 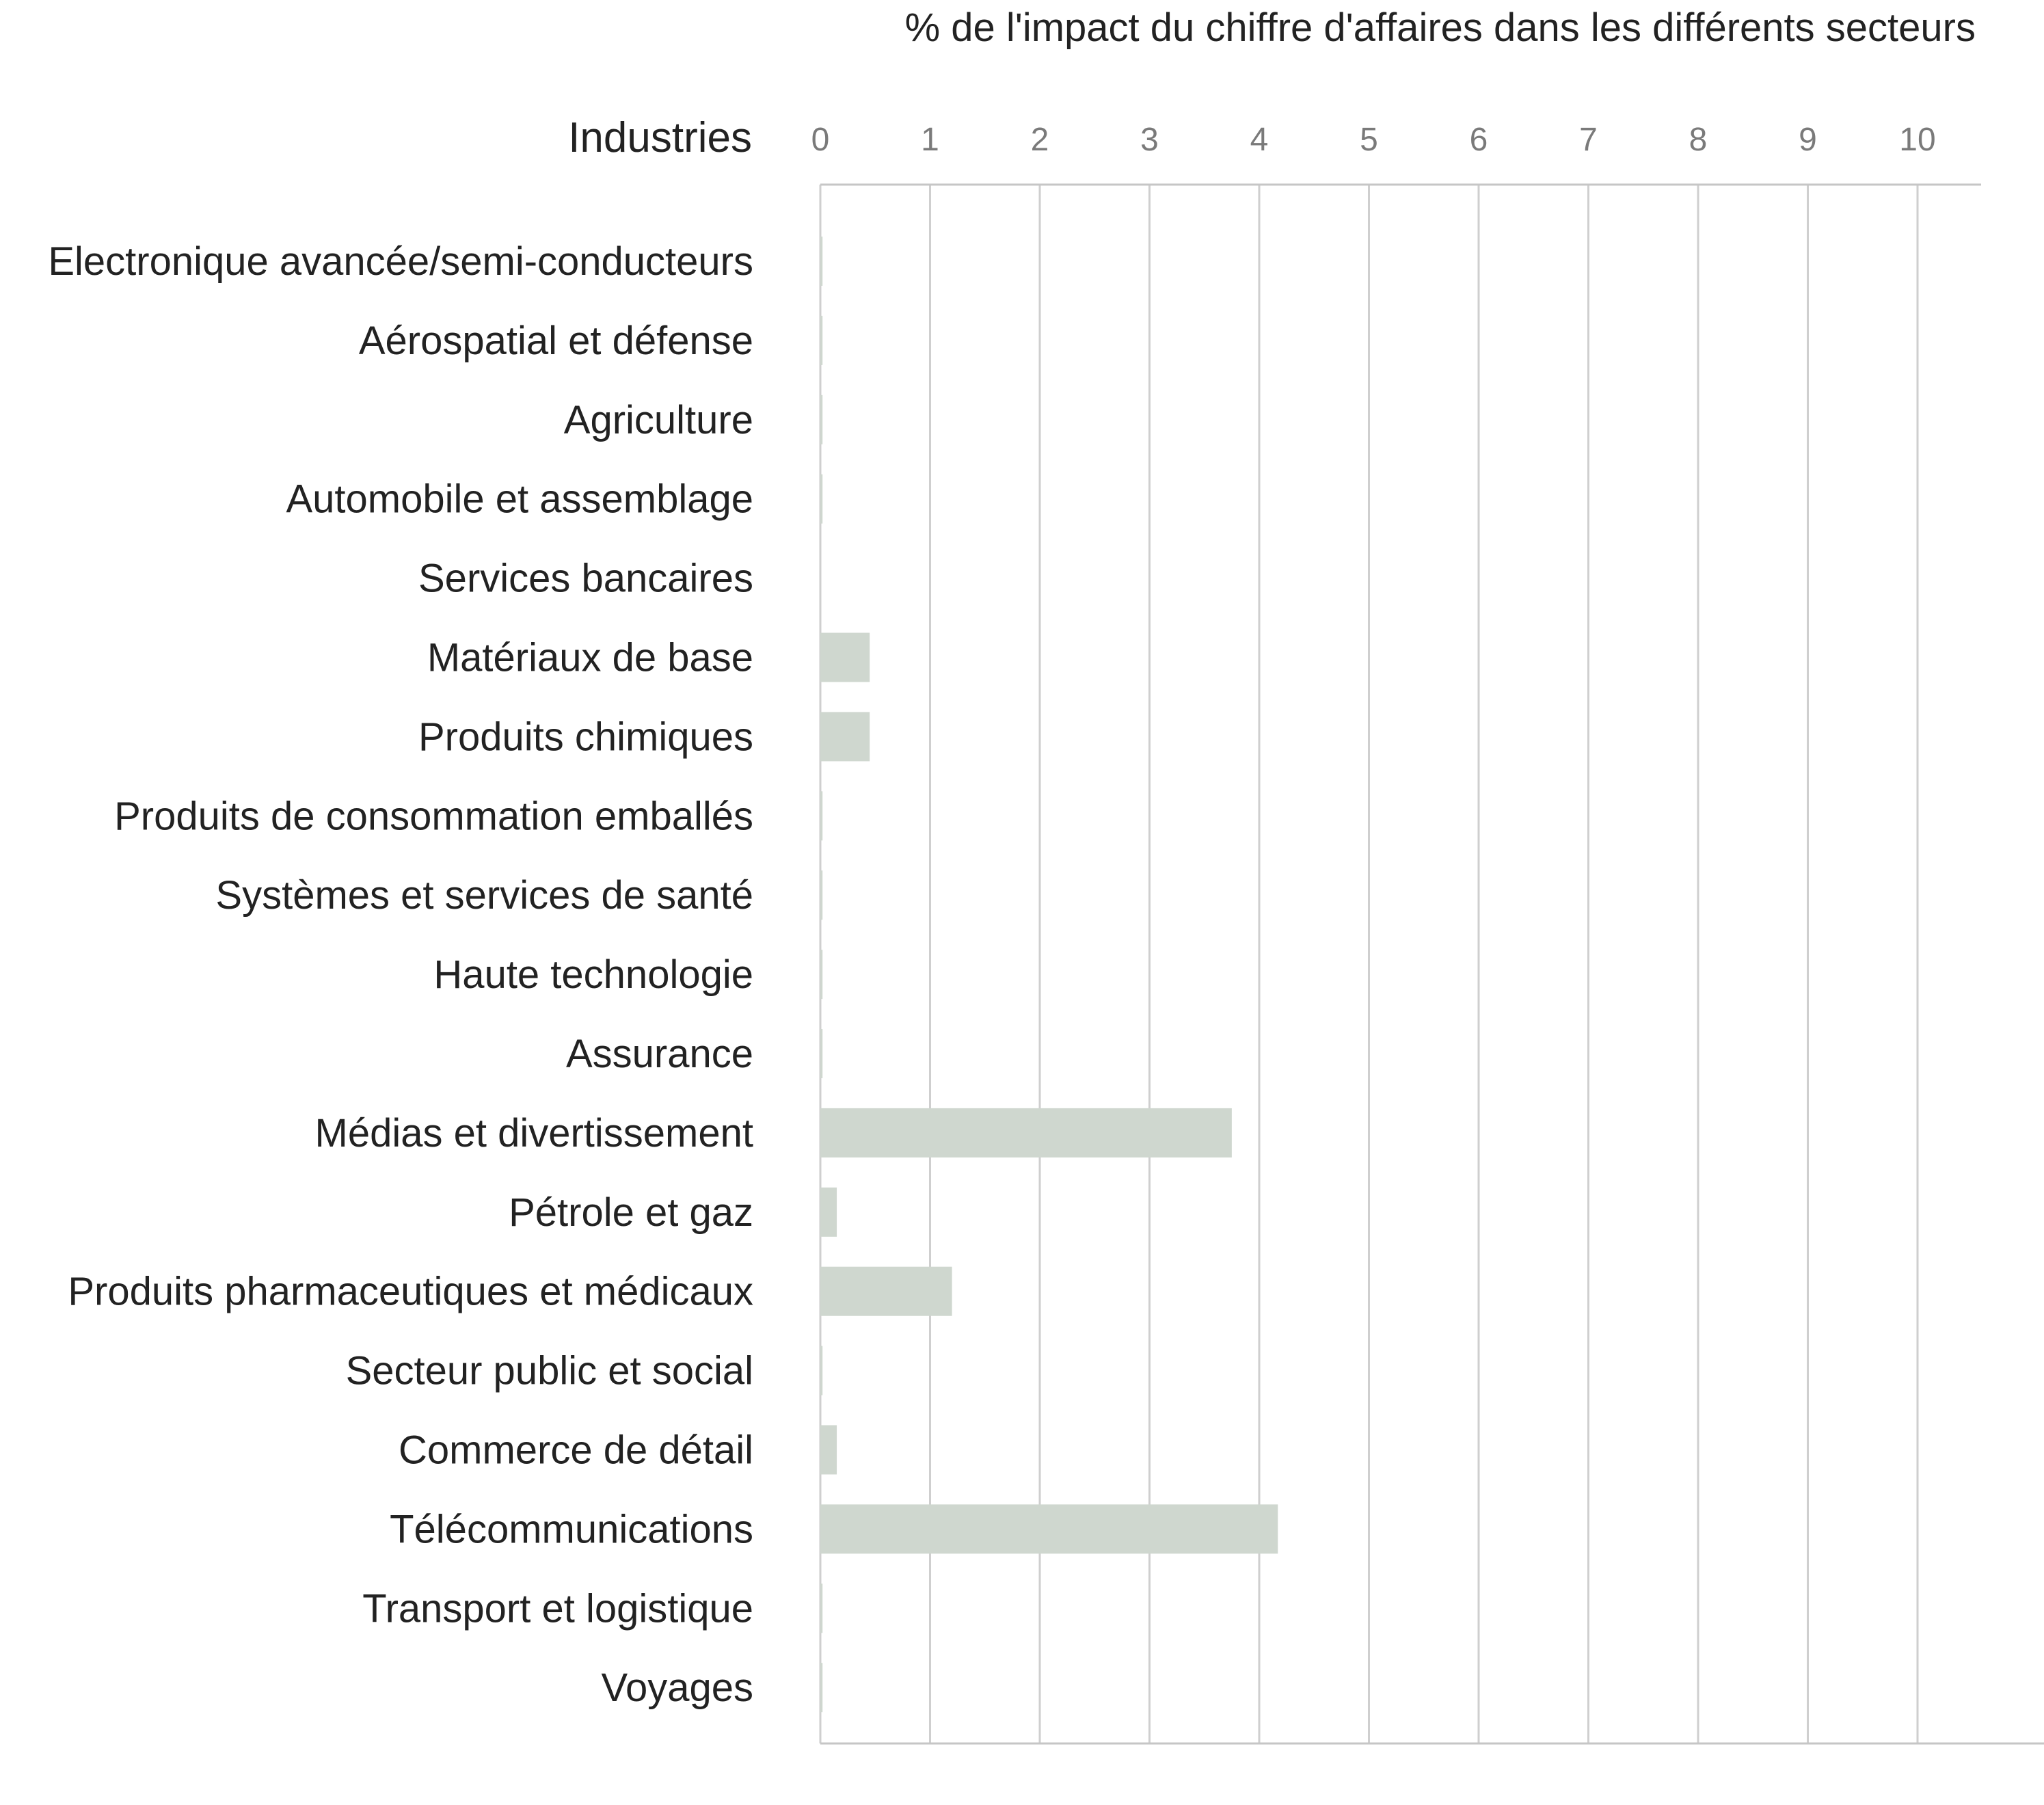 What do you see at coordinates (585, 579) in the screenshot?
I see `category-label: Services bancaires` at bounding box center [585, 579].